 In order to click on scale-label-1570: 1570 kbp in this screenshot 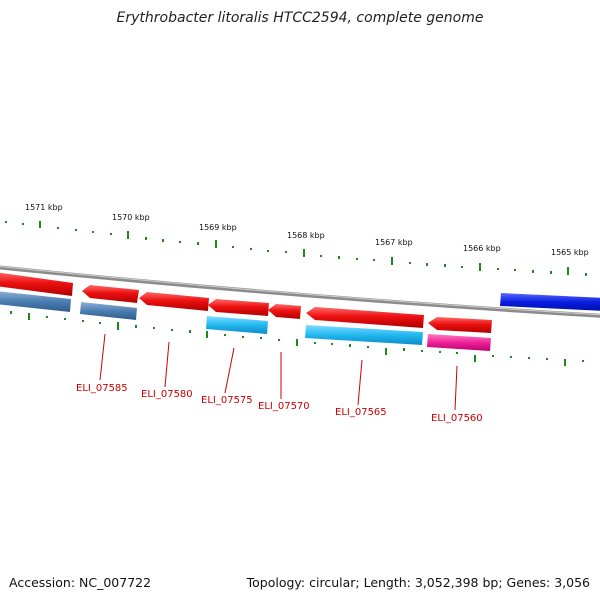, I will do `click(131, 217)`.